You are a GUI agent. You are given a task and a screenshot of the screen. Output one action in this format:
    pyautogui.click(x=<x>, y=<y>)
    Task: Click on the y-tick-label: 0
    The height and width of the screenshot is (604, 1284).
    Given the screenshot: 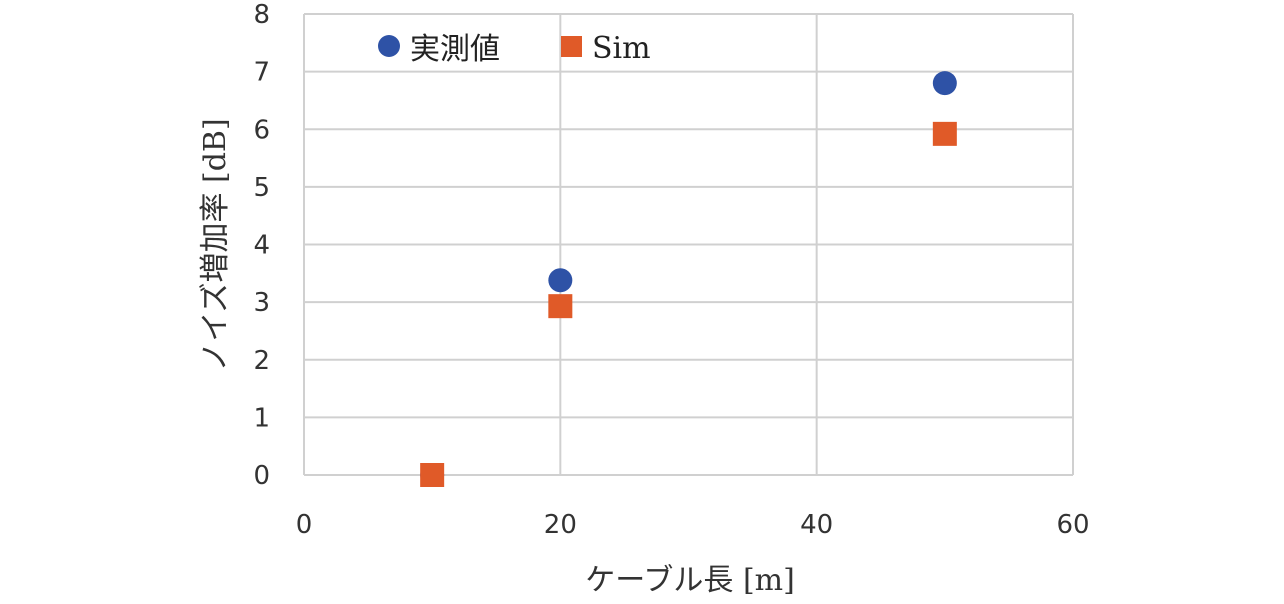 What is the action you would take?
    pyautogui.click(x=261, y=476)
    